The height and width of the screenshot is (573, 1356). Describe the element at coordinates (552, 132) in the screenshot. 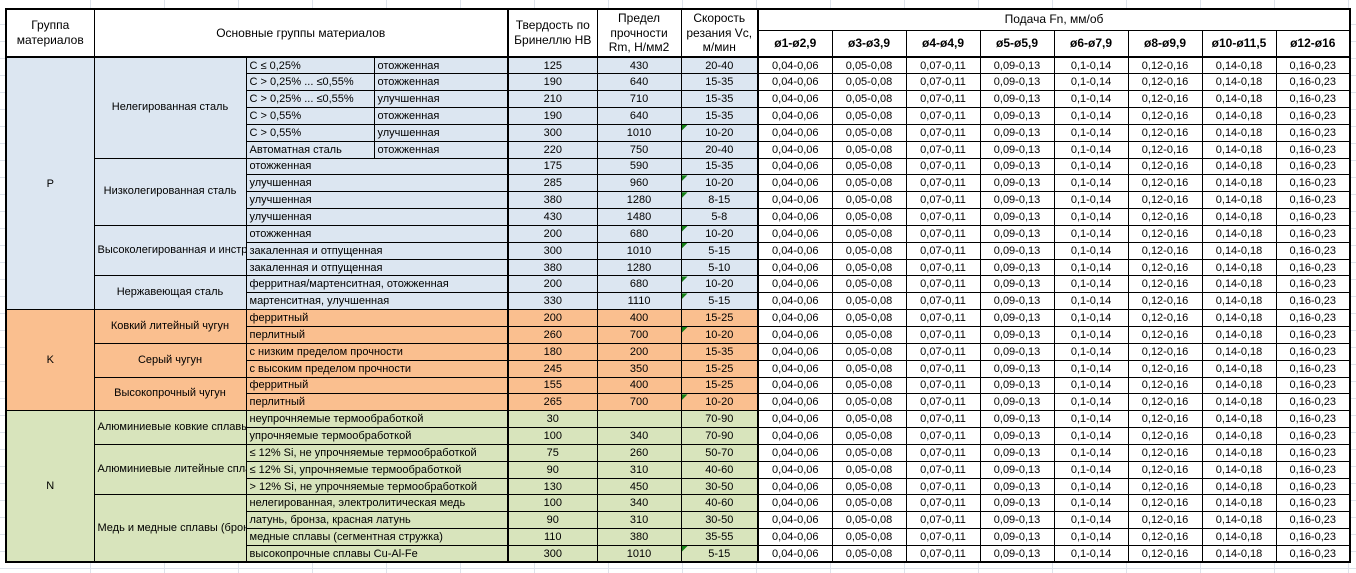

I see `hb-cell: 300` at that location.